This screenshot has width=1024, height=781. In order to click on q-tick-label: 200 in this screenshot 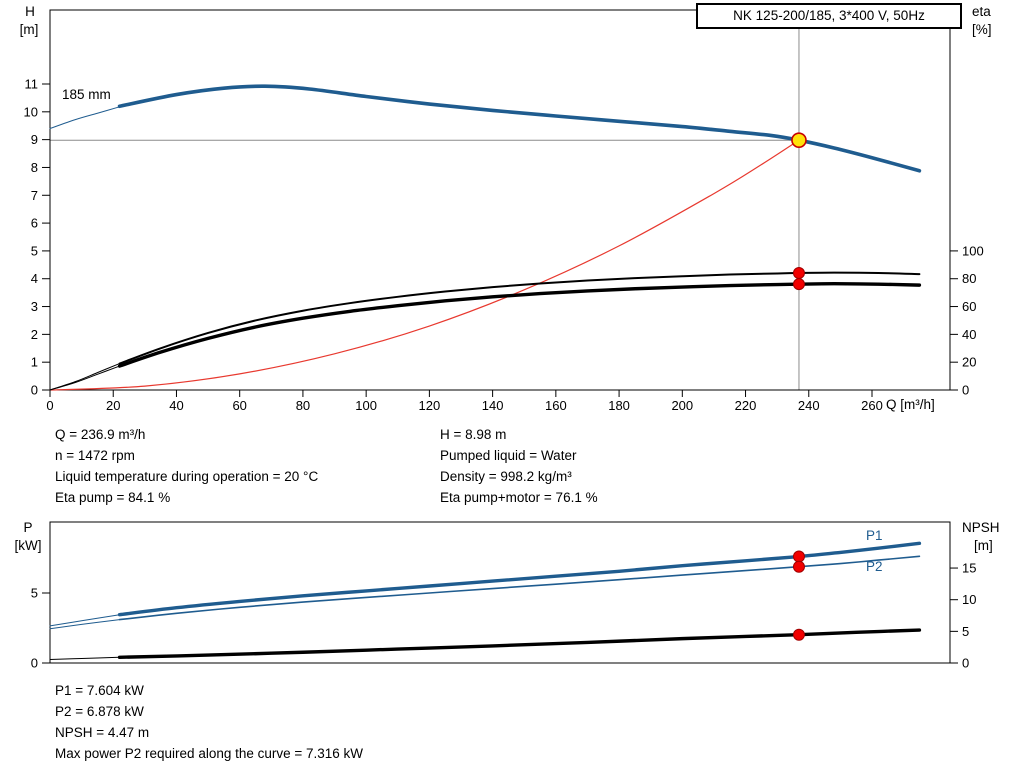, I will do `click(682, 405)`.